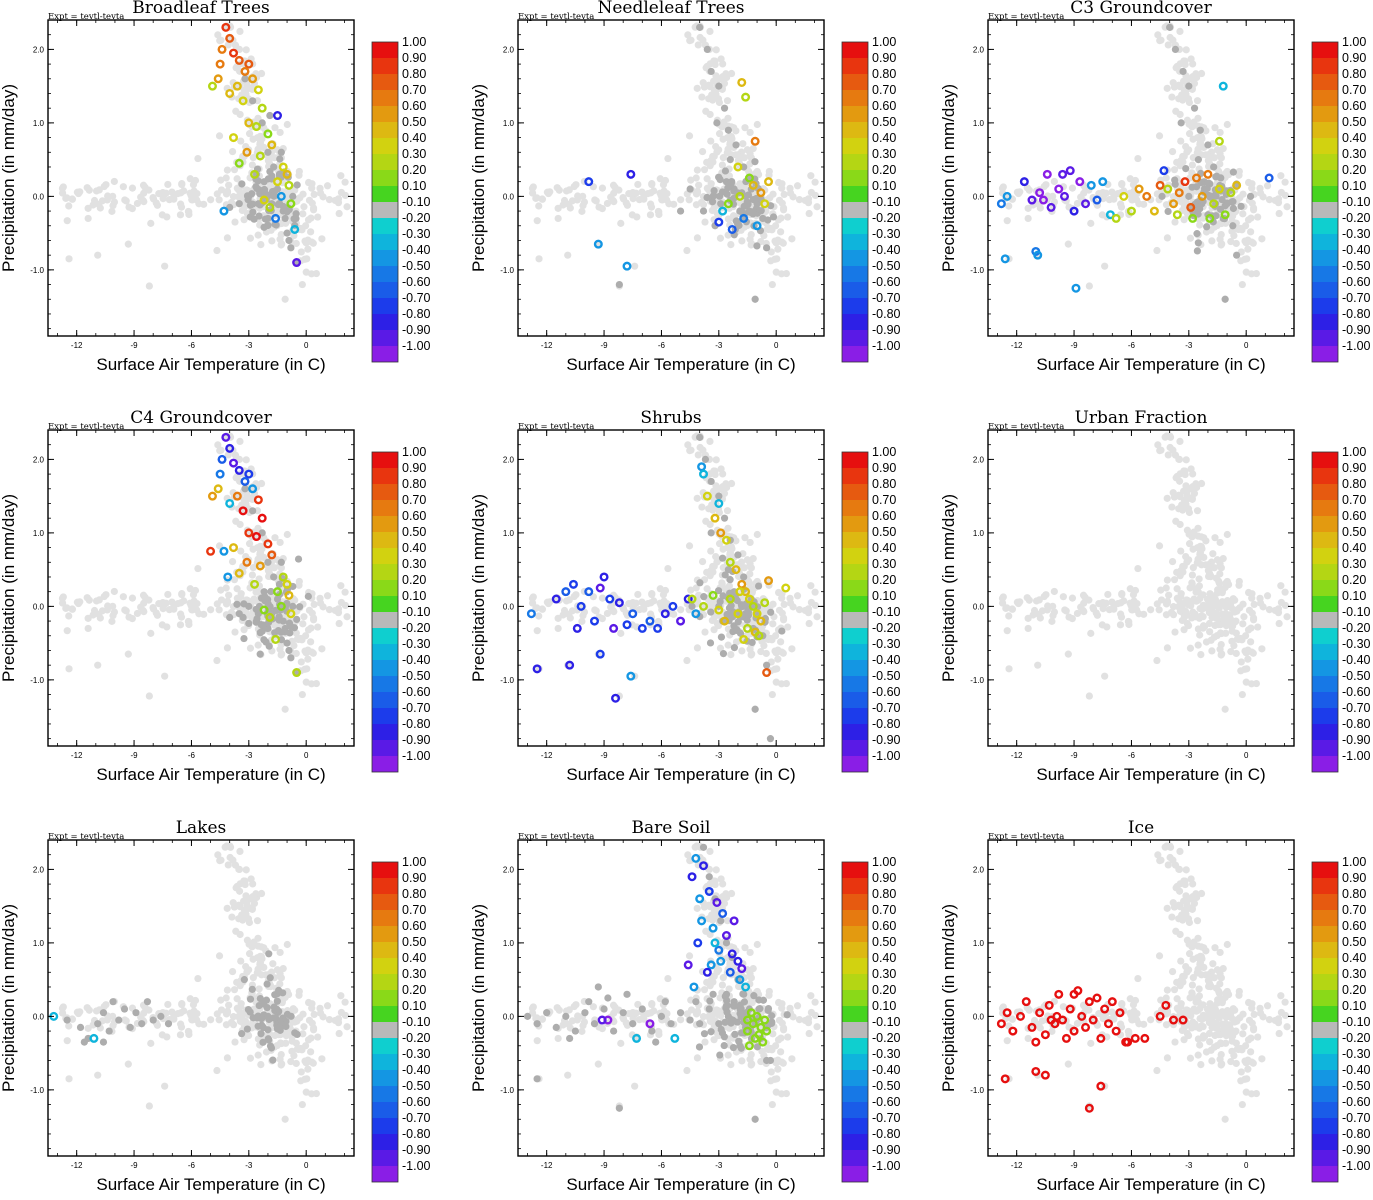 The width and height of the screenshot is (1373, 1200). Describe the element at coordinates (39, 943) in the screenshot. I see `y-tick-label: 1.0` at that location.